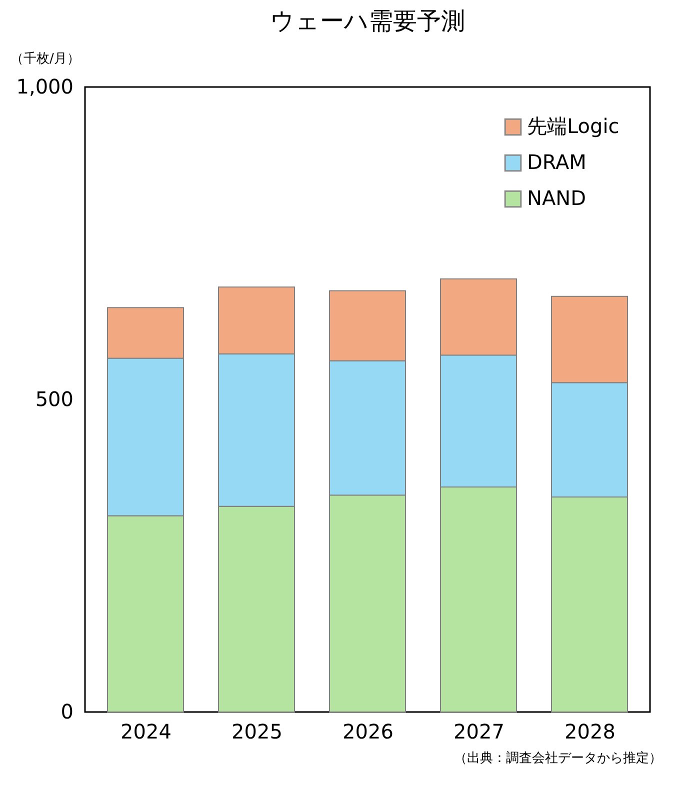  I want to click on x-tick-label: 2025, so click(257, 732).